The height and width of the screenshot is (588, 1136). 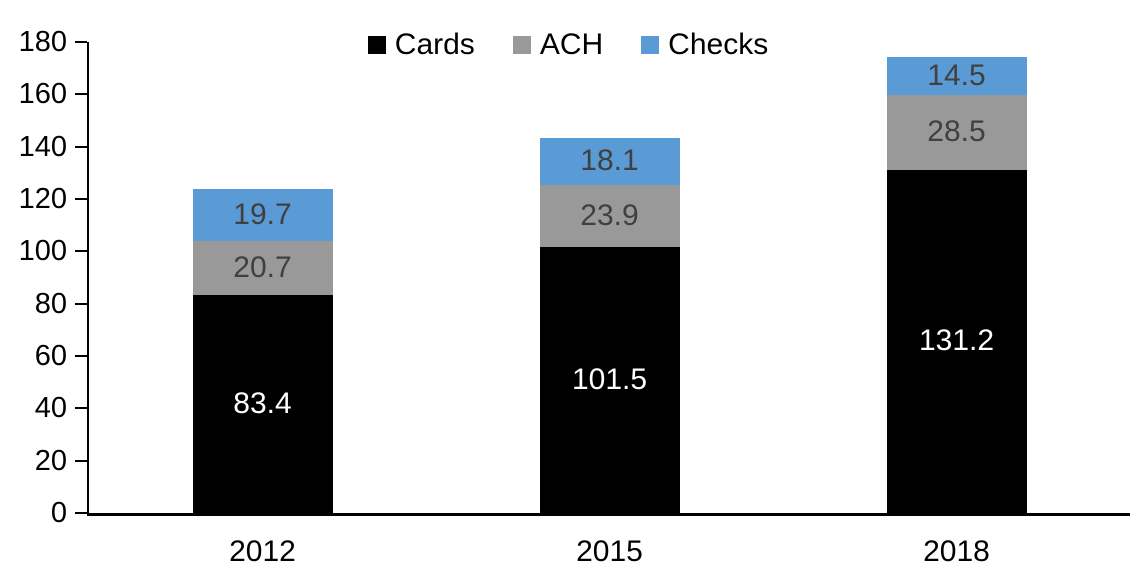 I want to click on bar-segment-cards: 131.2, so click(x=956, y=341).